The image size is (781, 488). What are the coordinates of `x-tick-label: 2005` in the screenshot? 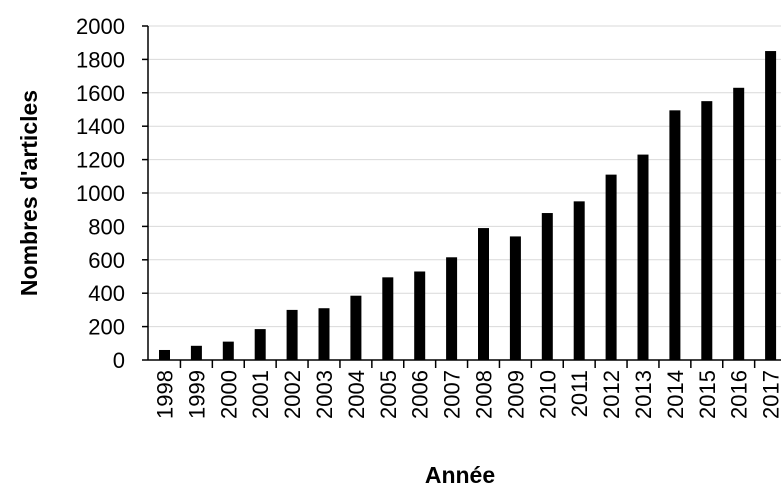 It's located at (388, 394).